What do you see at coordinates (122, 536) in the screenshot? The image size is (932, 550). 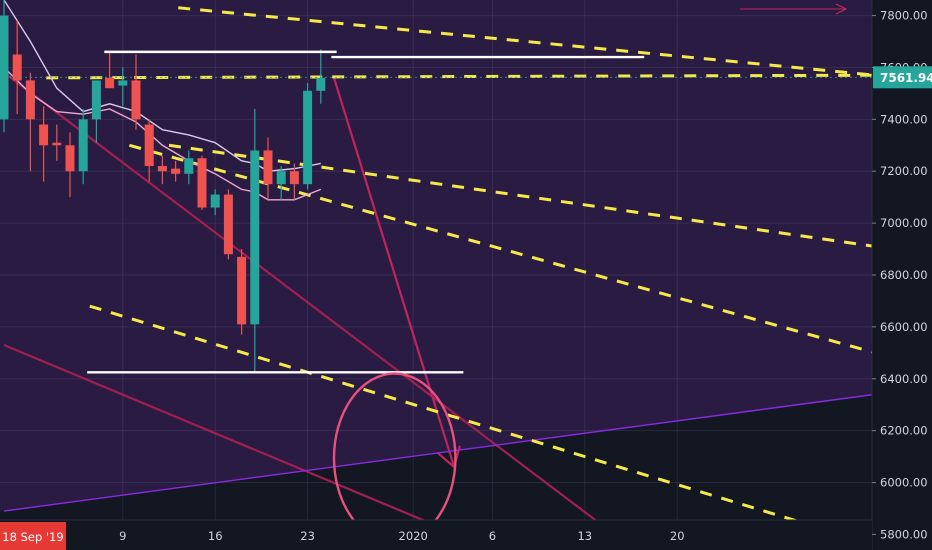 I see `time-tick-label: 9` at bounding box center [122, 536].